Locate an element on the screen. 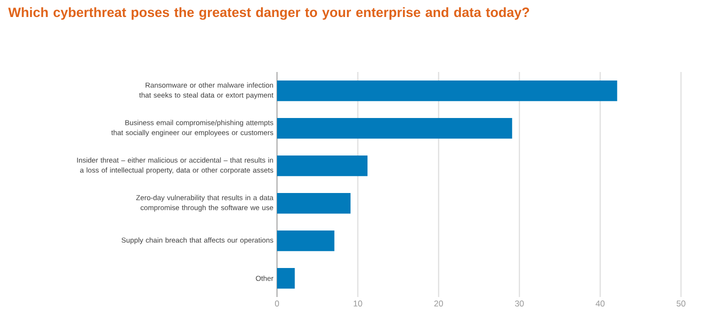 The image size is (702, 323). x-tick-label: 10 is located at coordinates (358, 303).